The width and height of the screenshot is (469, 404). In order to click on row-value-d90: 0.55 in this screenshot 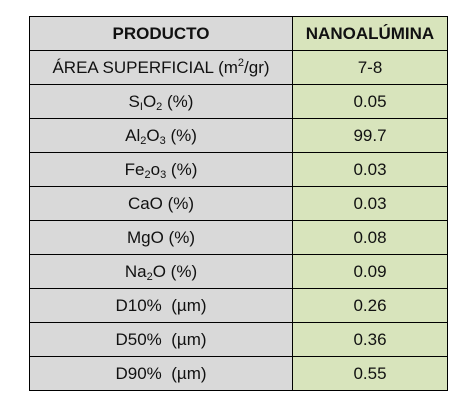, I will do `click(370, 373)`.